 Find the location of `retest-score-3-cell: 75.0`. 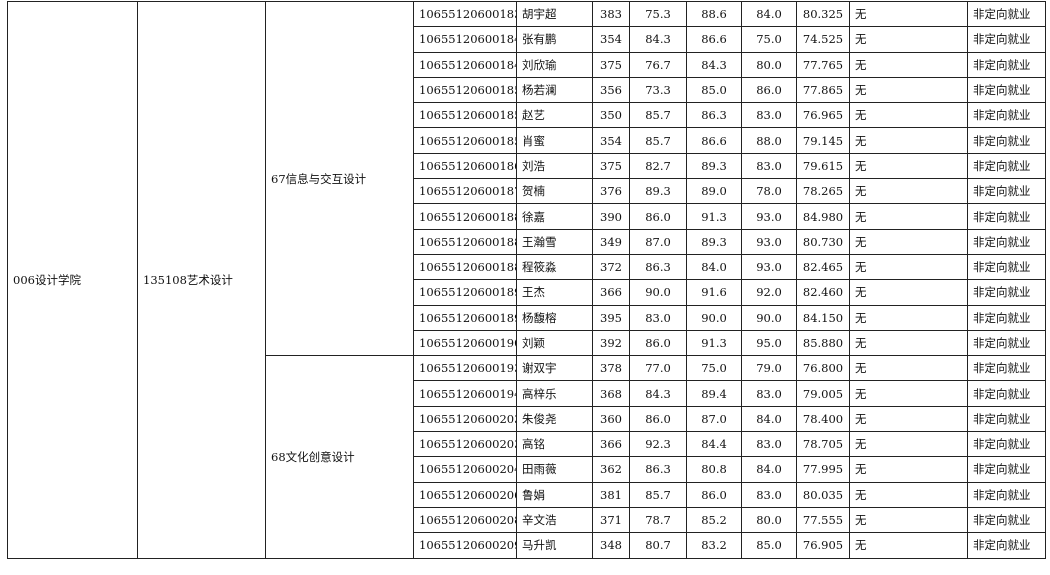

retest-score-3-cell: 75.0 is located at coordinates (769, 39).